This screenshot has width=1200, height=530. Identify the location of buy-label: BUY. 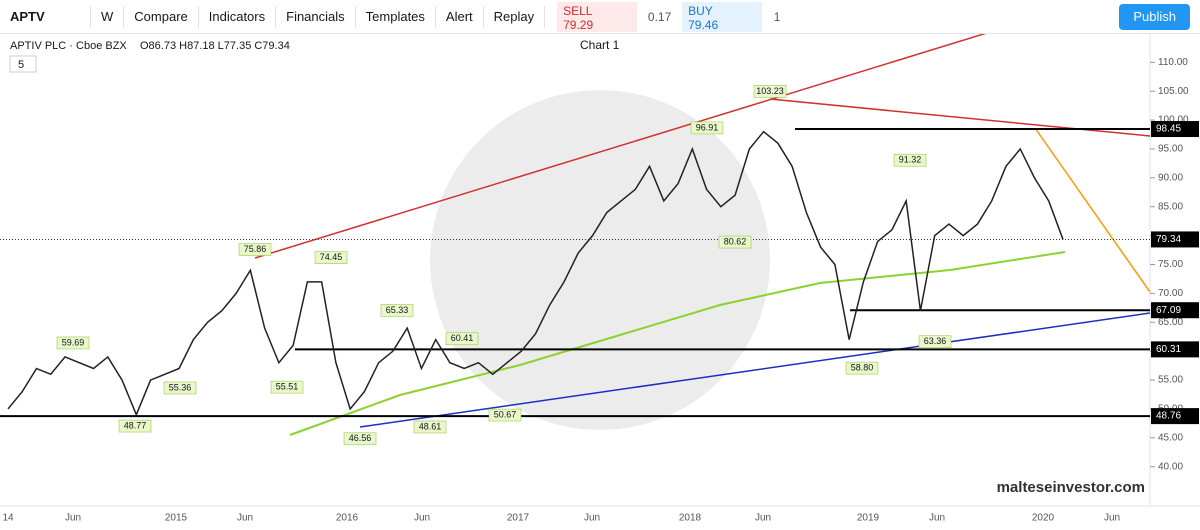
(700, 10).